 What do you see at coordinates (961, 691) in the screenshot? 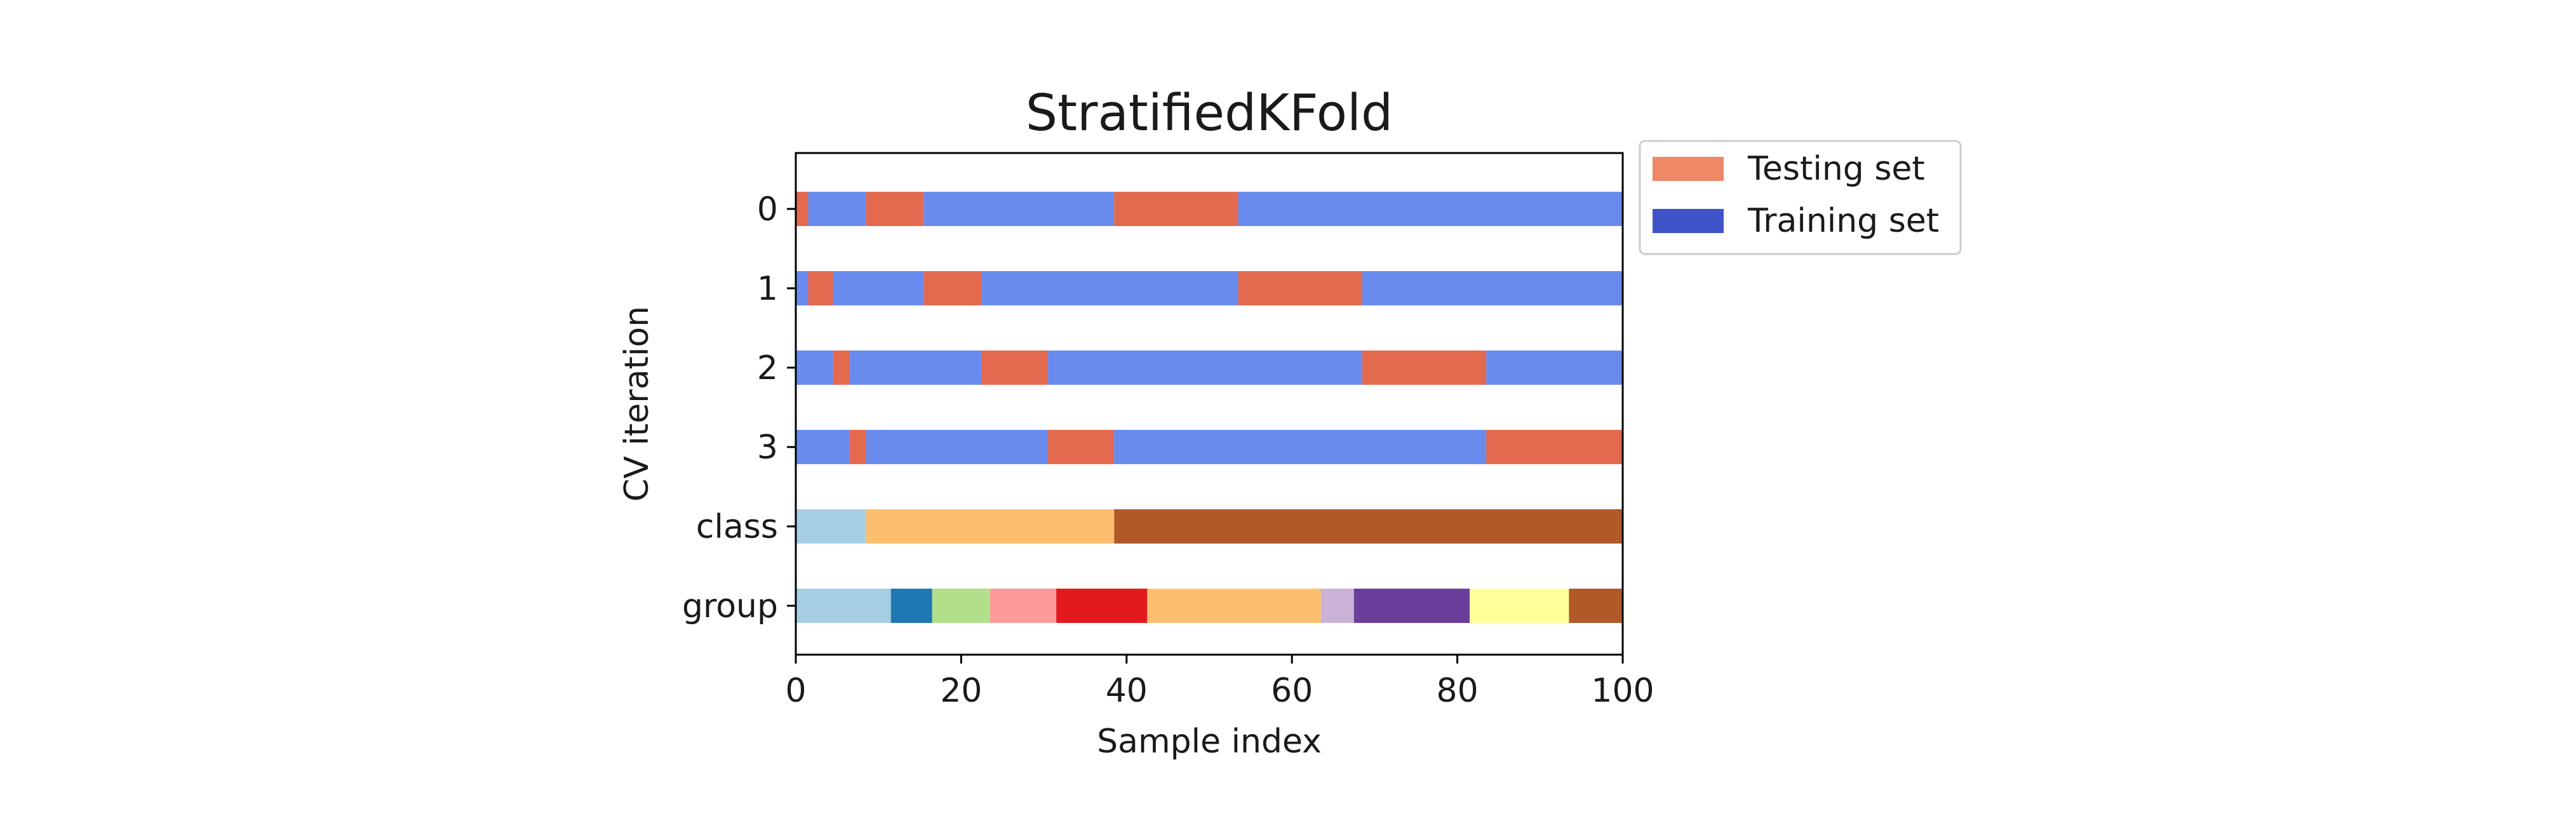
I see `x-tick-label: 20` at bounding box center [961, 691].